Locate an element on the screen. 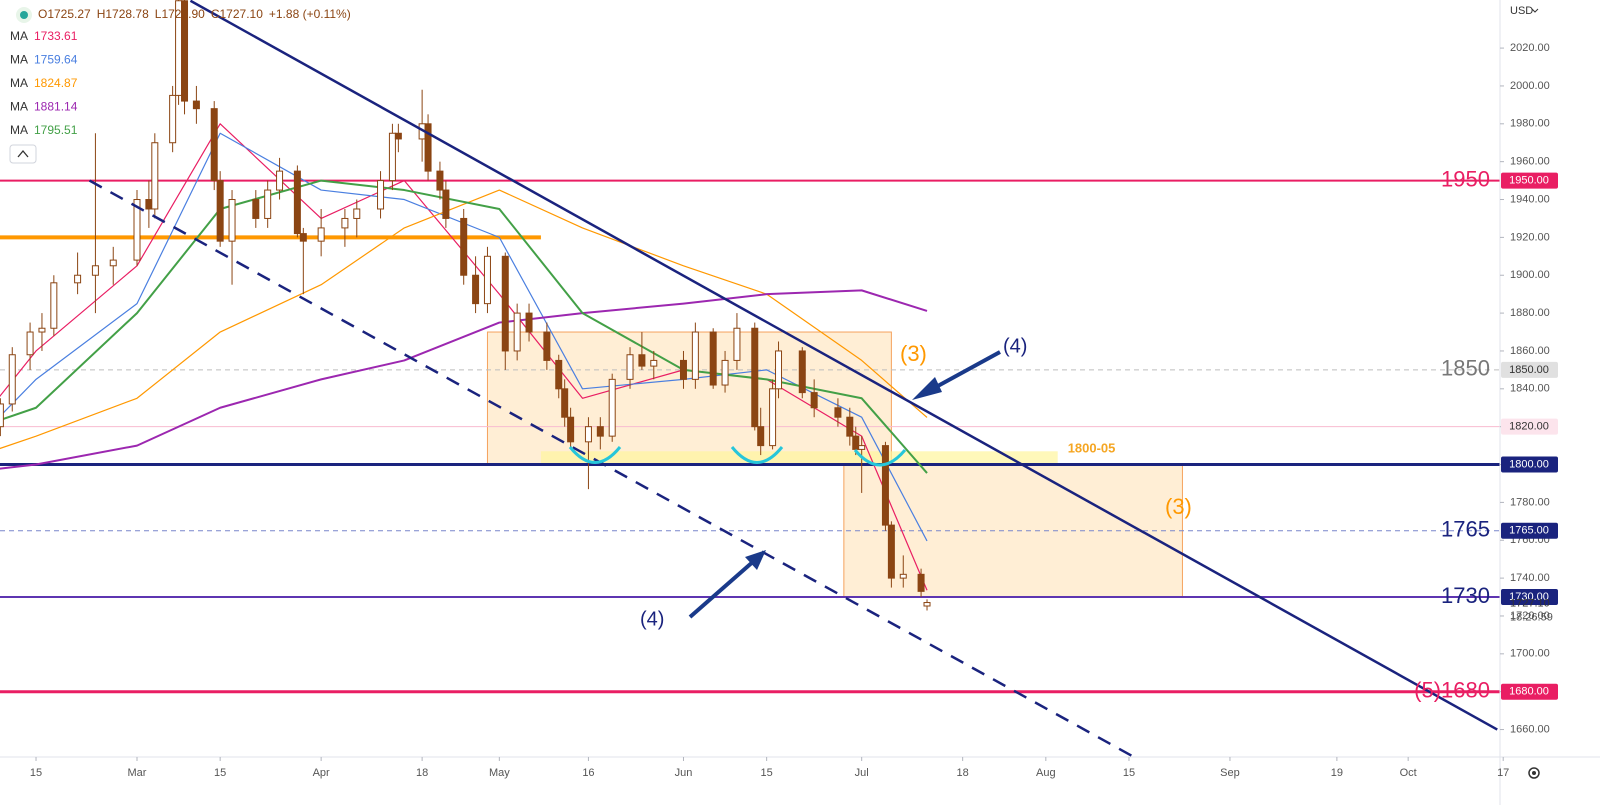 This screenshot has width=1600, height=805. ohlc-value: O1725.27 is located at coordinates (64, 14).